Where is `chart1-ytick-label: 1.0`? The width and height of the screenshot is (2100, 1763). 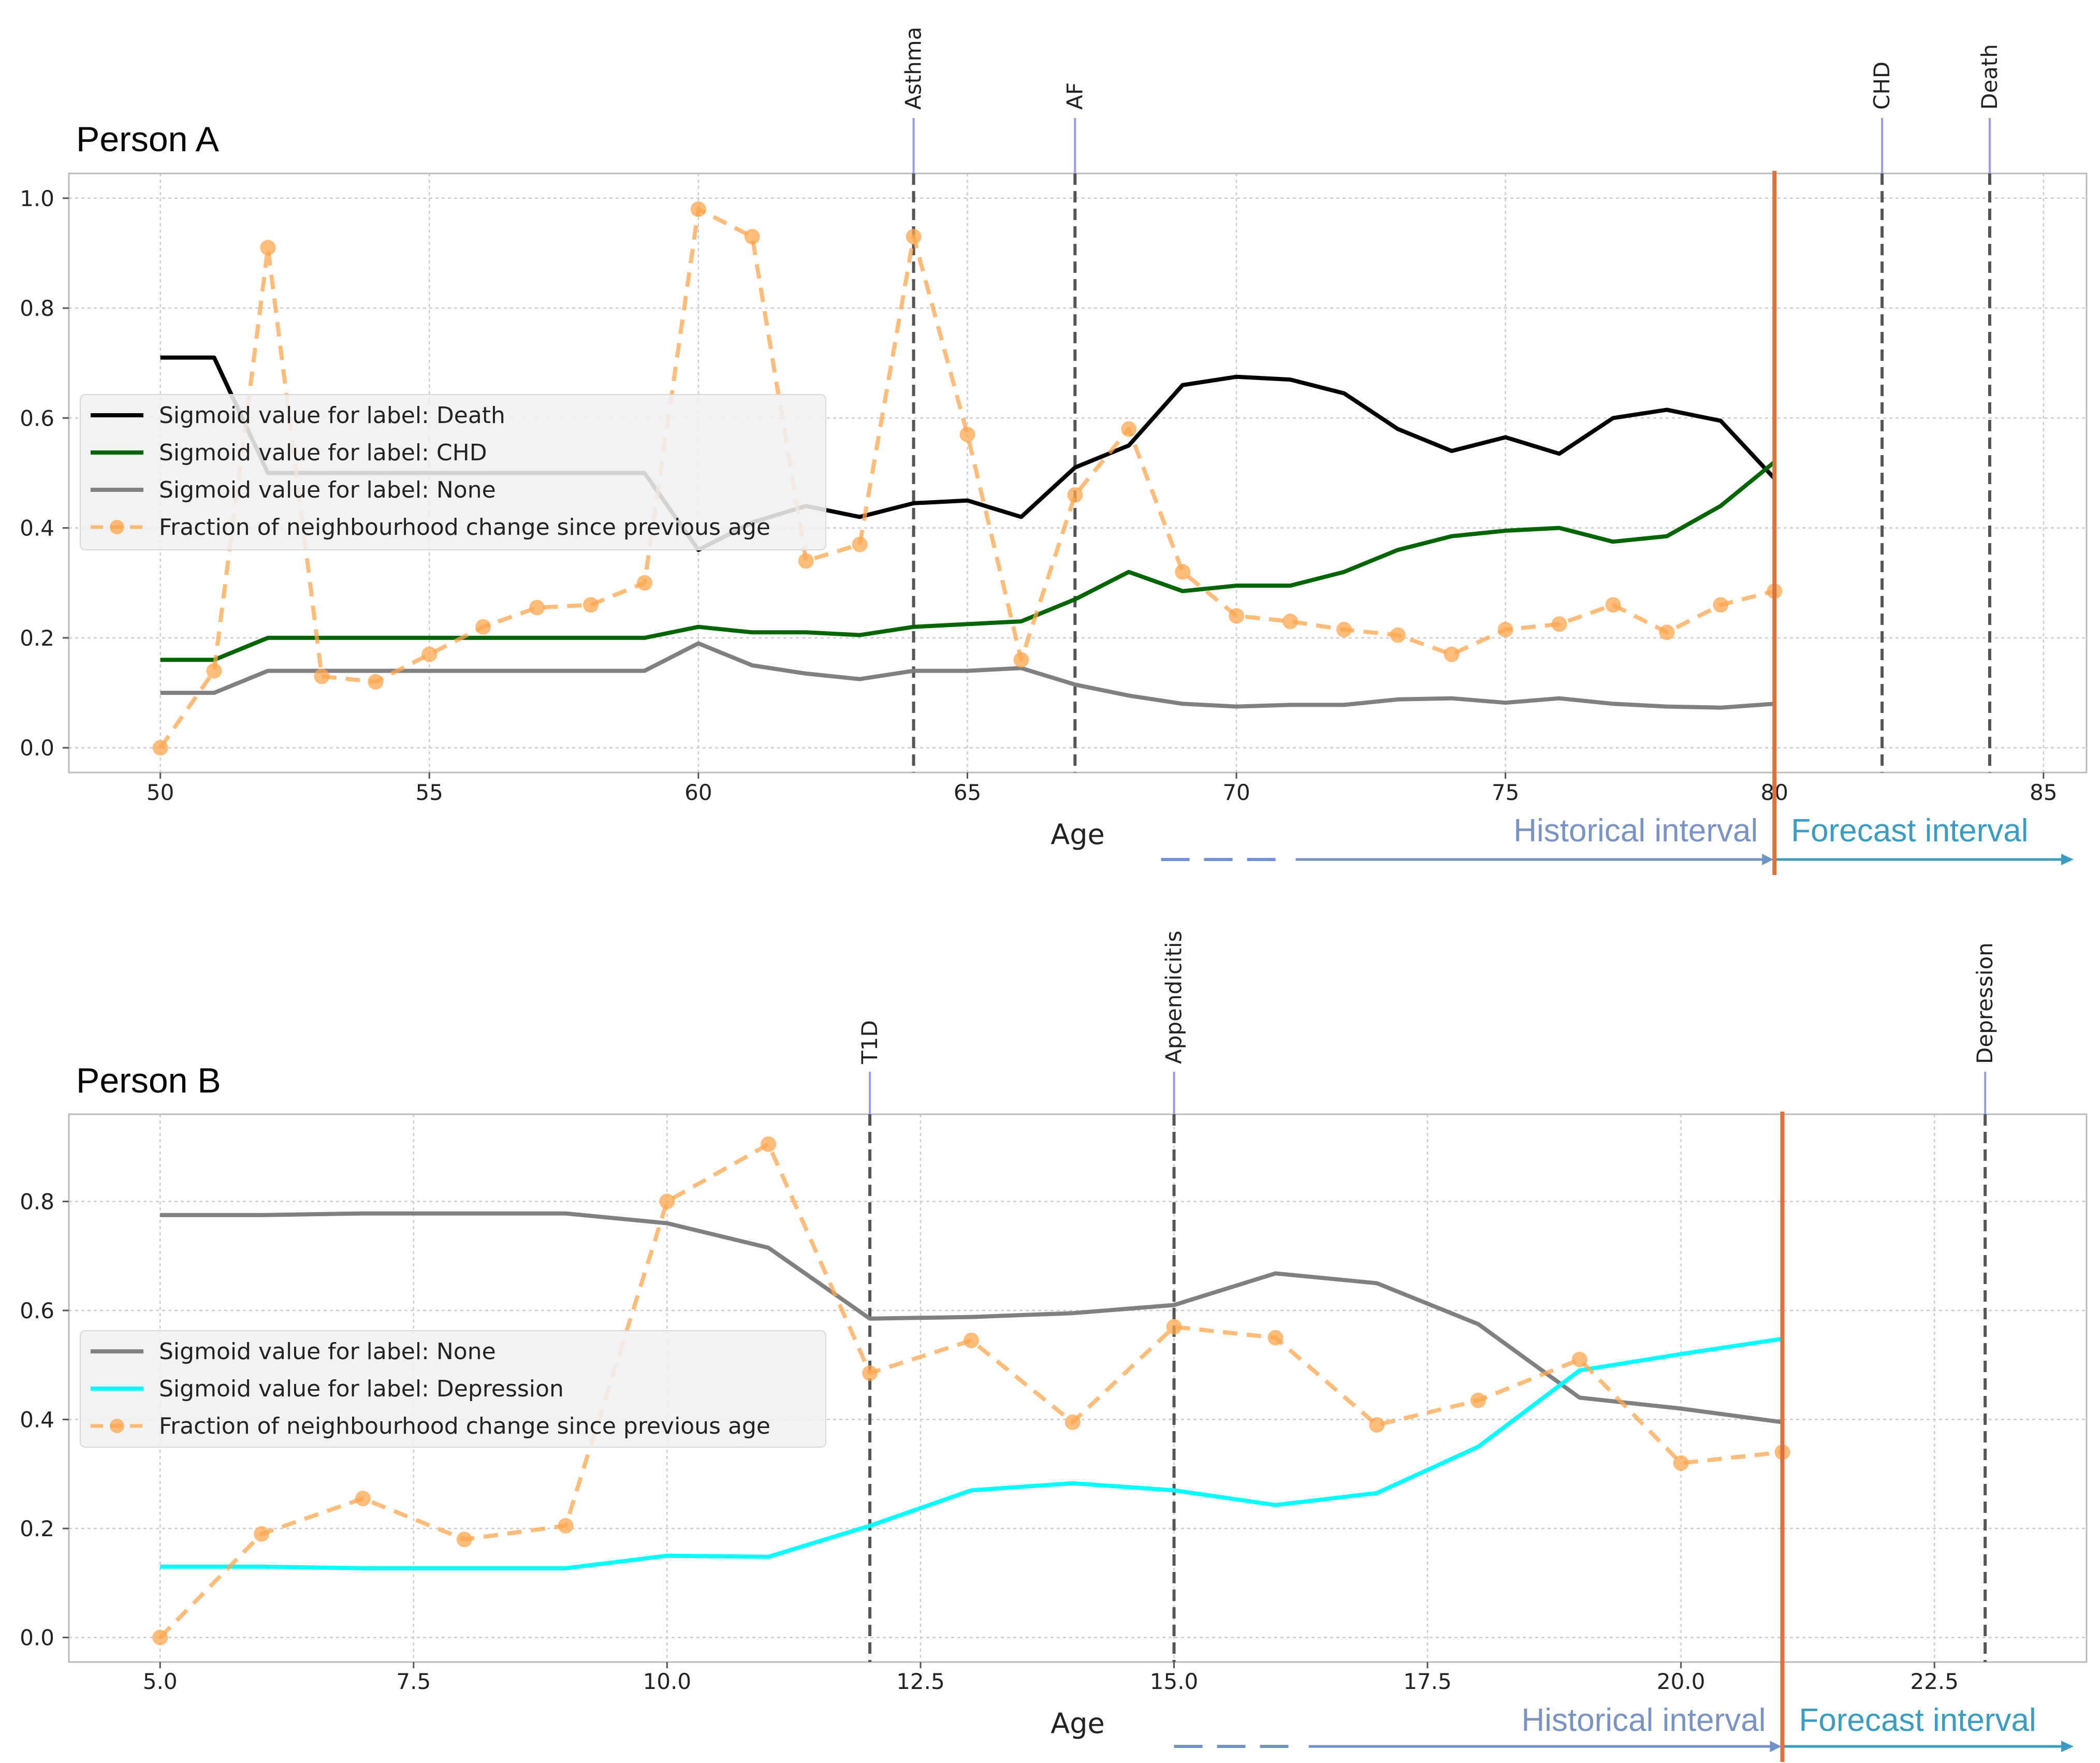 chart1-ytick-label: 1.0 is located at coordinates (37, 198).